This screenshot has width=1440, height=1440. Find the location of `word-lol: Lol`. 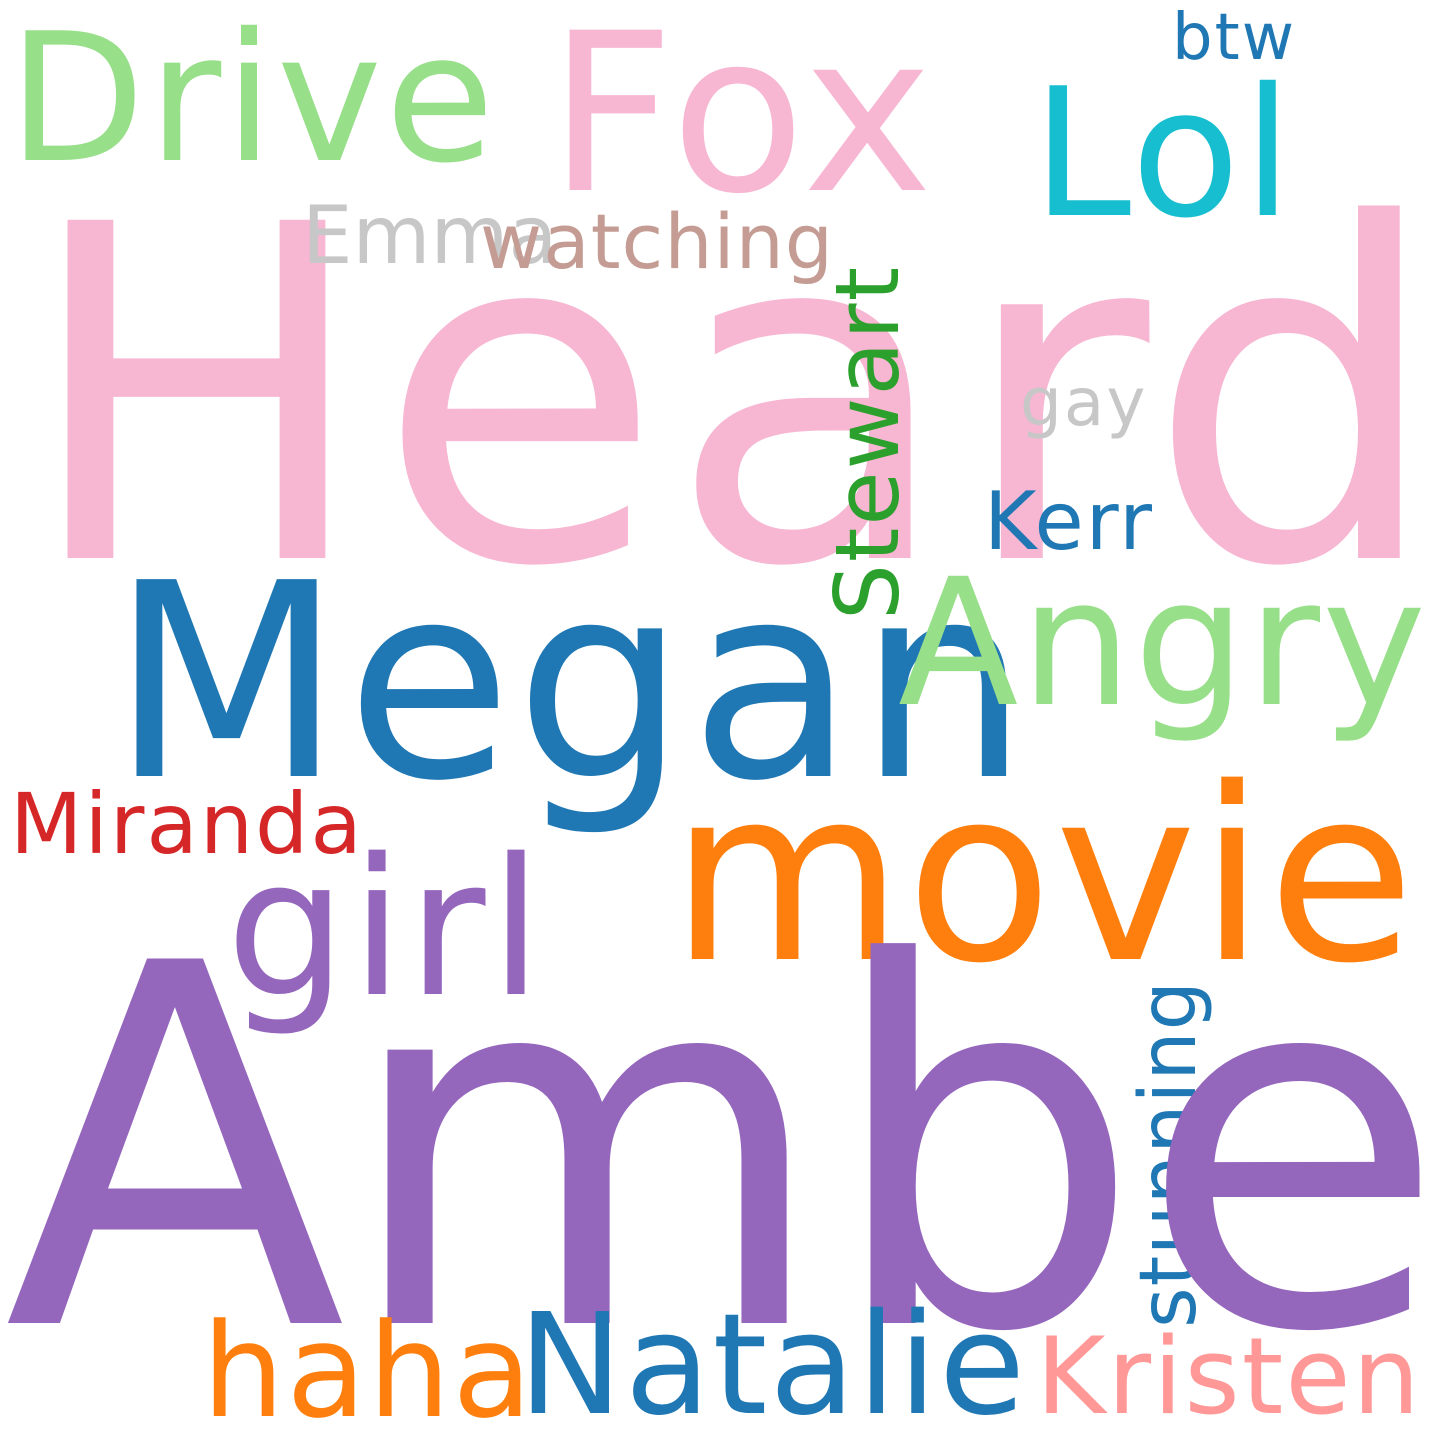

word-lol: Lol is located at coordinates (1164, 153).